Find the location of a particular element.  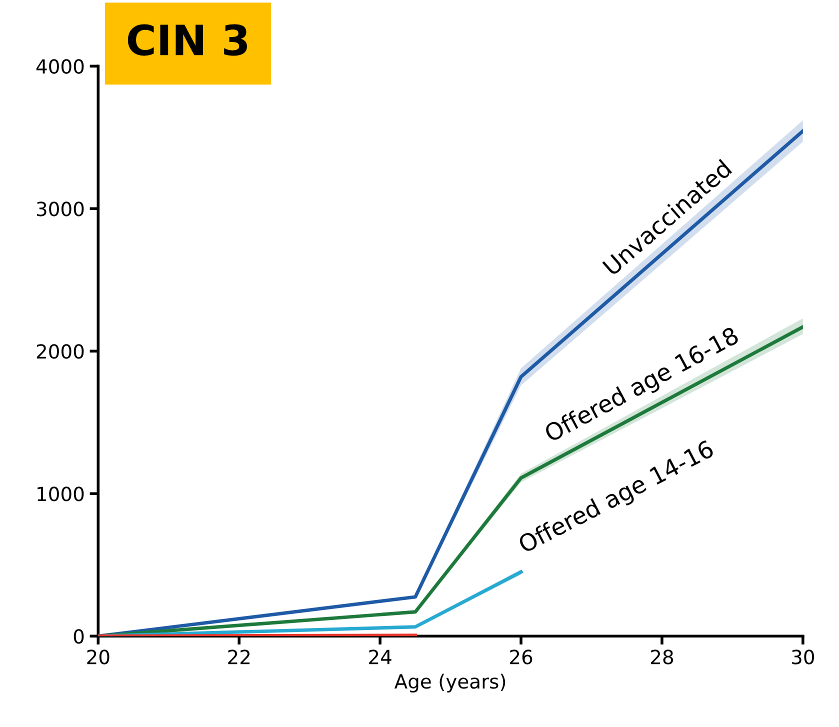

y-tick-label: 1000 is located at coordinates (61, 494).